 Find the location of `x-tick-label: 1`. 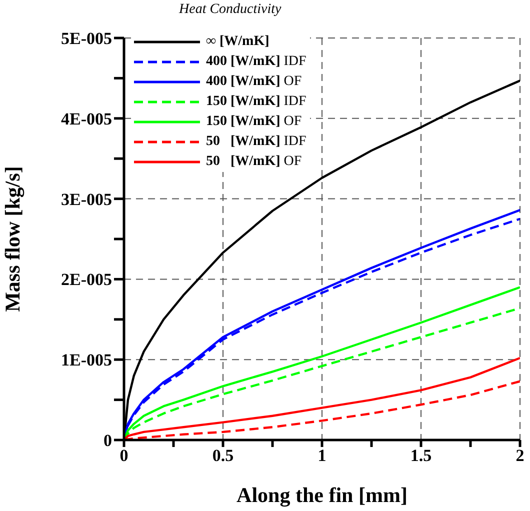

x-tick-label: 1 is located at coordinates (322, 456).